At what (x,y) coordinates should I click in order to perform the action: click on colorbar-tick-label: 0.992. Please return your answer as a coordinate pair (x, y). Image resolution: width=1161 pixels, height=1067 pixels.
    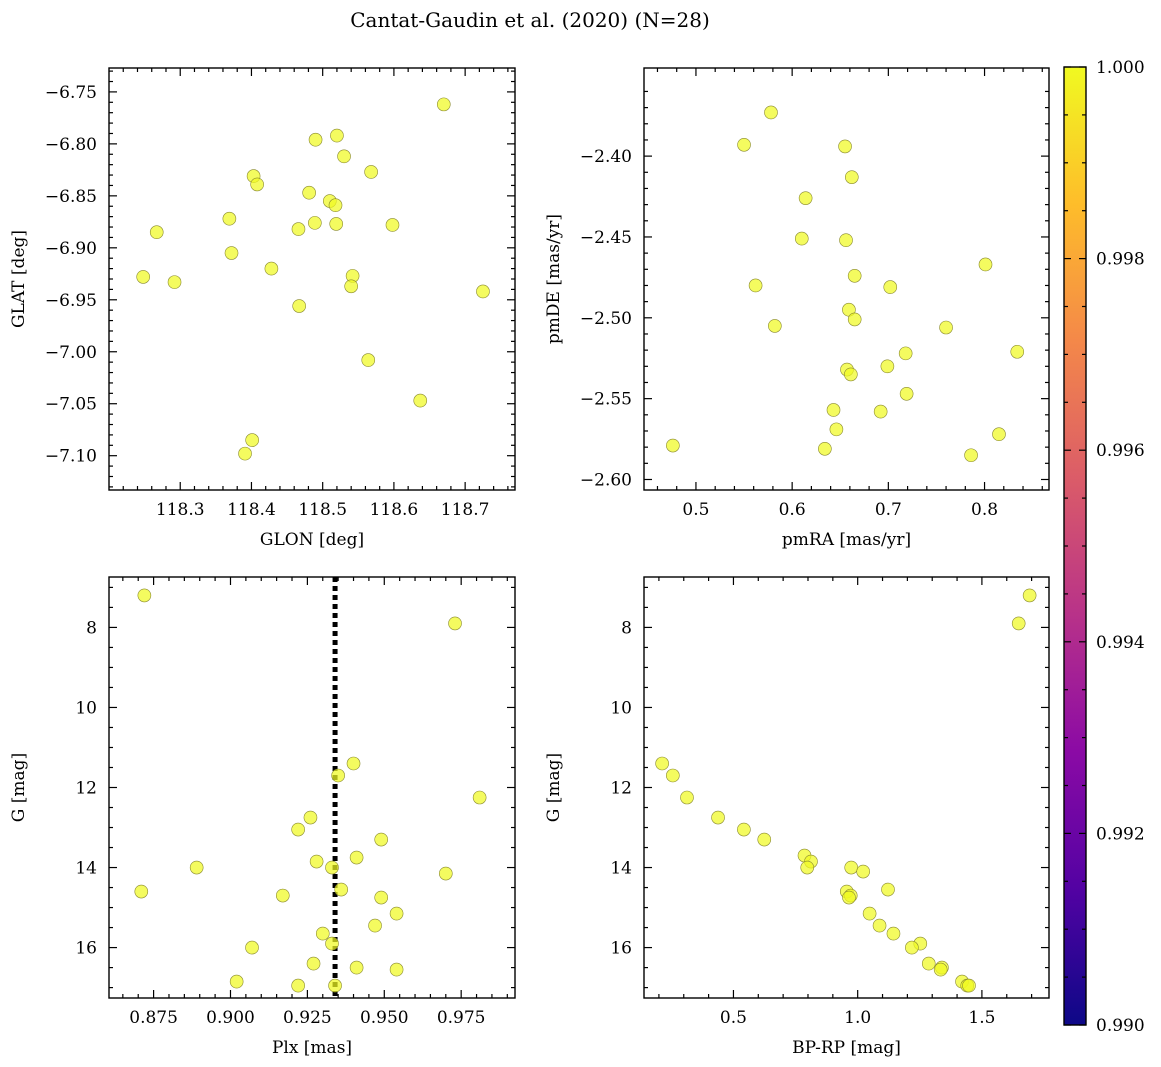
    Looking at the image, I should click on (1120, 834).